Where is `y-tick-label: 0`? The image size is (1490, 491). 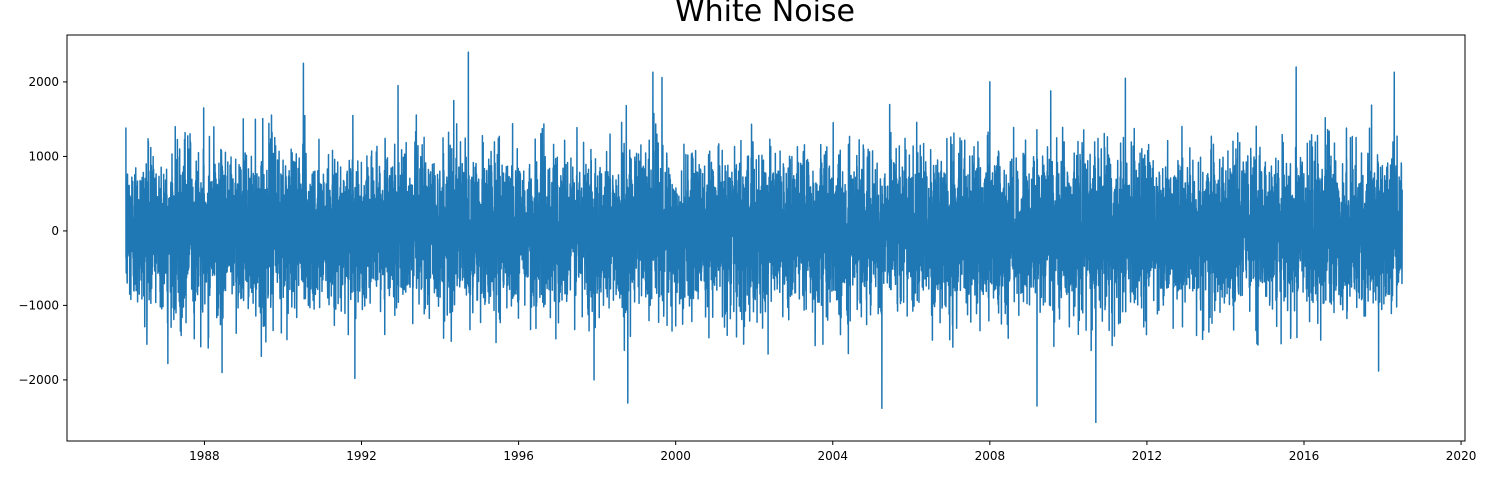
y-tick-label: 0 is located at coordinates (55, 231).